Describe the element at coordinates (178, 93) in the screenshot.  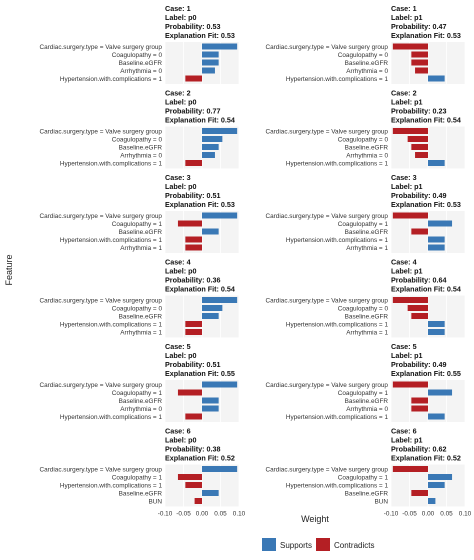
I see `panel-case-text: Case: 2` at that location.